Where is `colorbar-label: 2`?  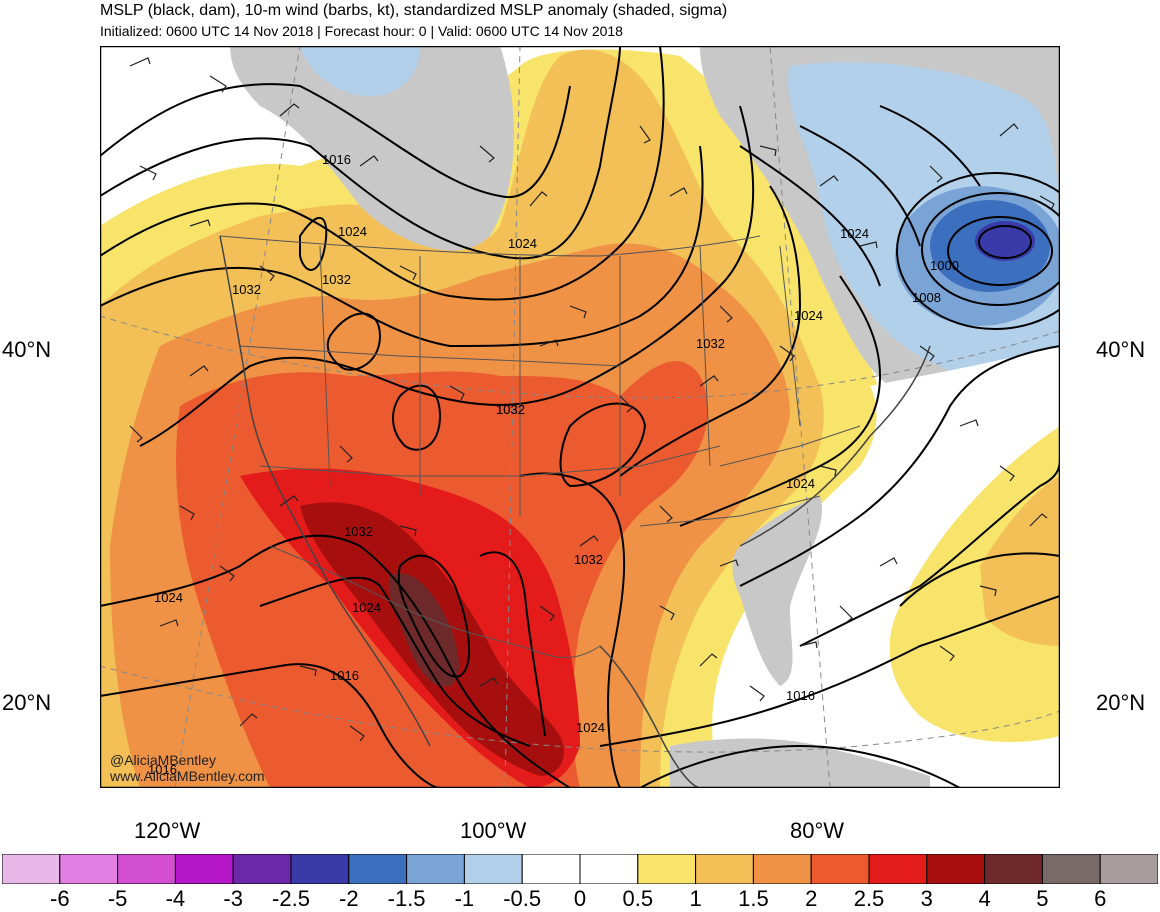 colorbar-label: 2 is located at coordinates (811, 898).